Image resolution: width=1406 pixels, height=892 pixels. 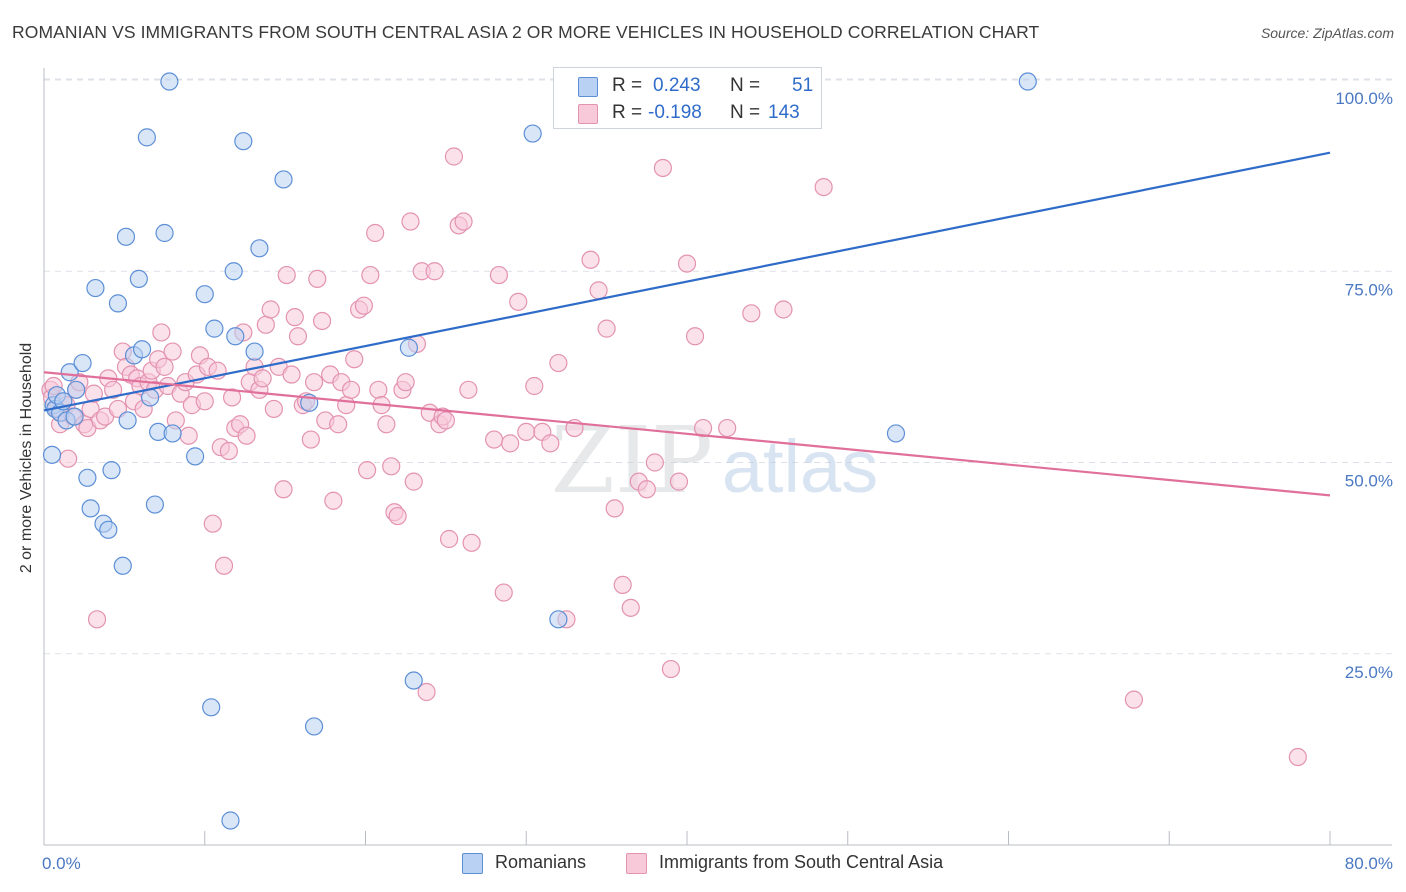 I want to click on watermark-atlas: atlas, so click(x=800, y=466).